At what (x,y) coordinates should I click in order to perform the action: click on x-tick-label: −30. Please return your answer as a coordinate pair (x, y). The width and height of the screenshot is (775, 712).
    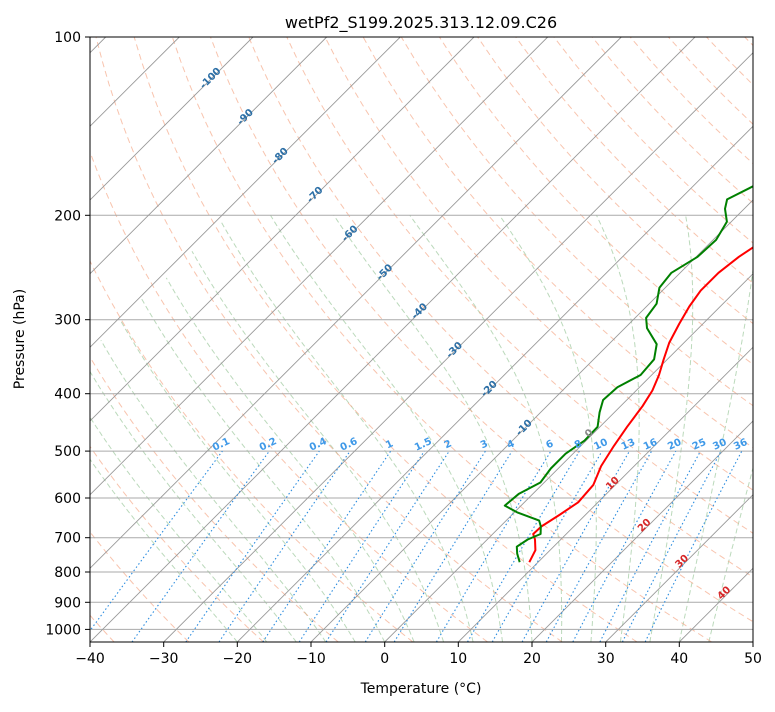
    Looking at the image, I should click on (164, 659).